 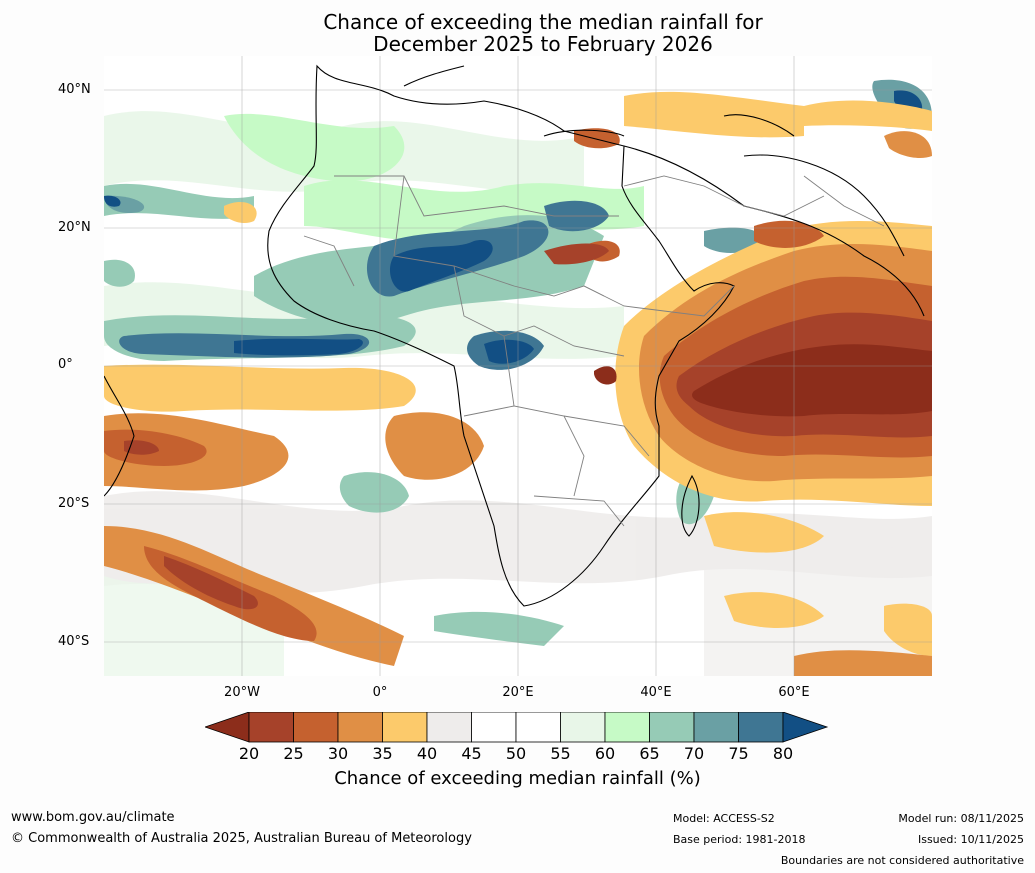 What do you see at coordinates (74, 641) in the screenshot?
I see `lat-label-40s: 40°S` at bounding box center [74, 641].